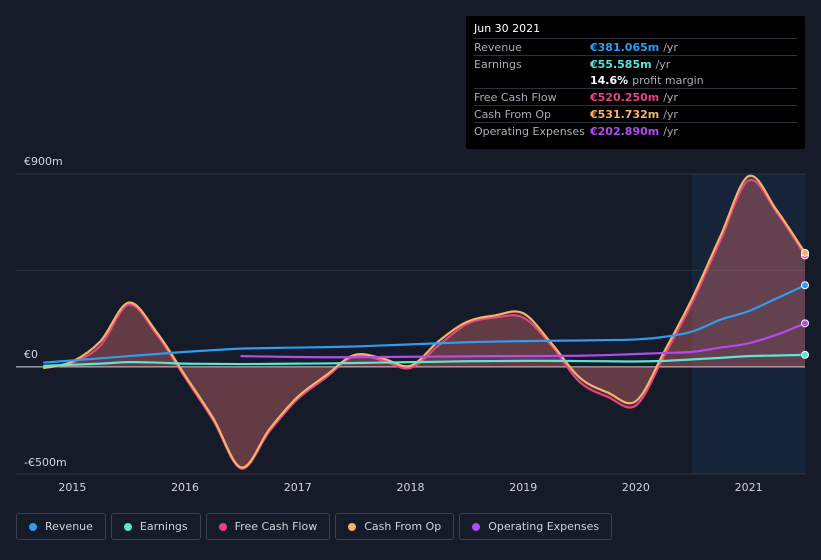 The image size is (821, 560). Describe the element at coordinates (507, 28) in the screenshot. I see `tooltip-date: Jun 30 2021` at that location.